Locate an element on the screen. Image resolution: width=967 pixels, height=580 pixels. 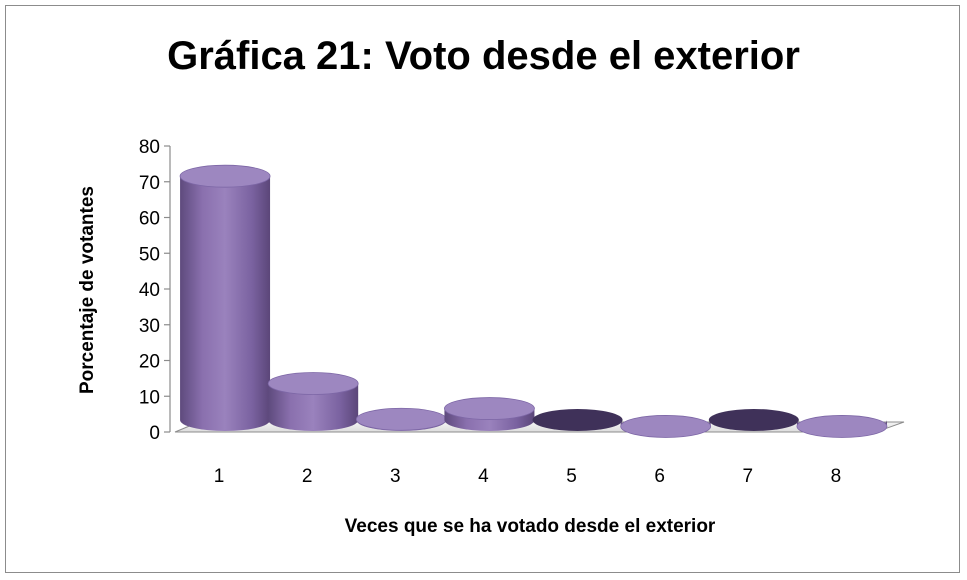
x-tick-labels: 1 2 3 4 5 6 7 8 is located at coordinates (527, 476).